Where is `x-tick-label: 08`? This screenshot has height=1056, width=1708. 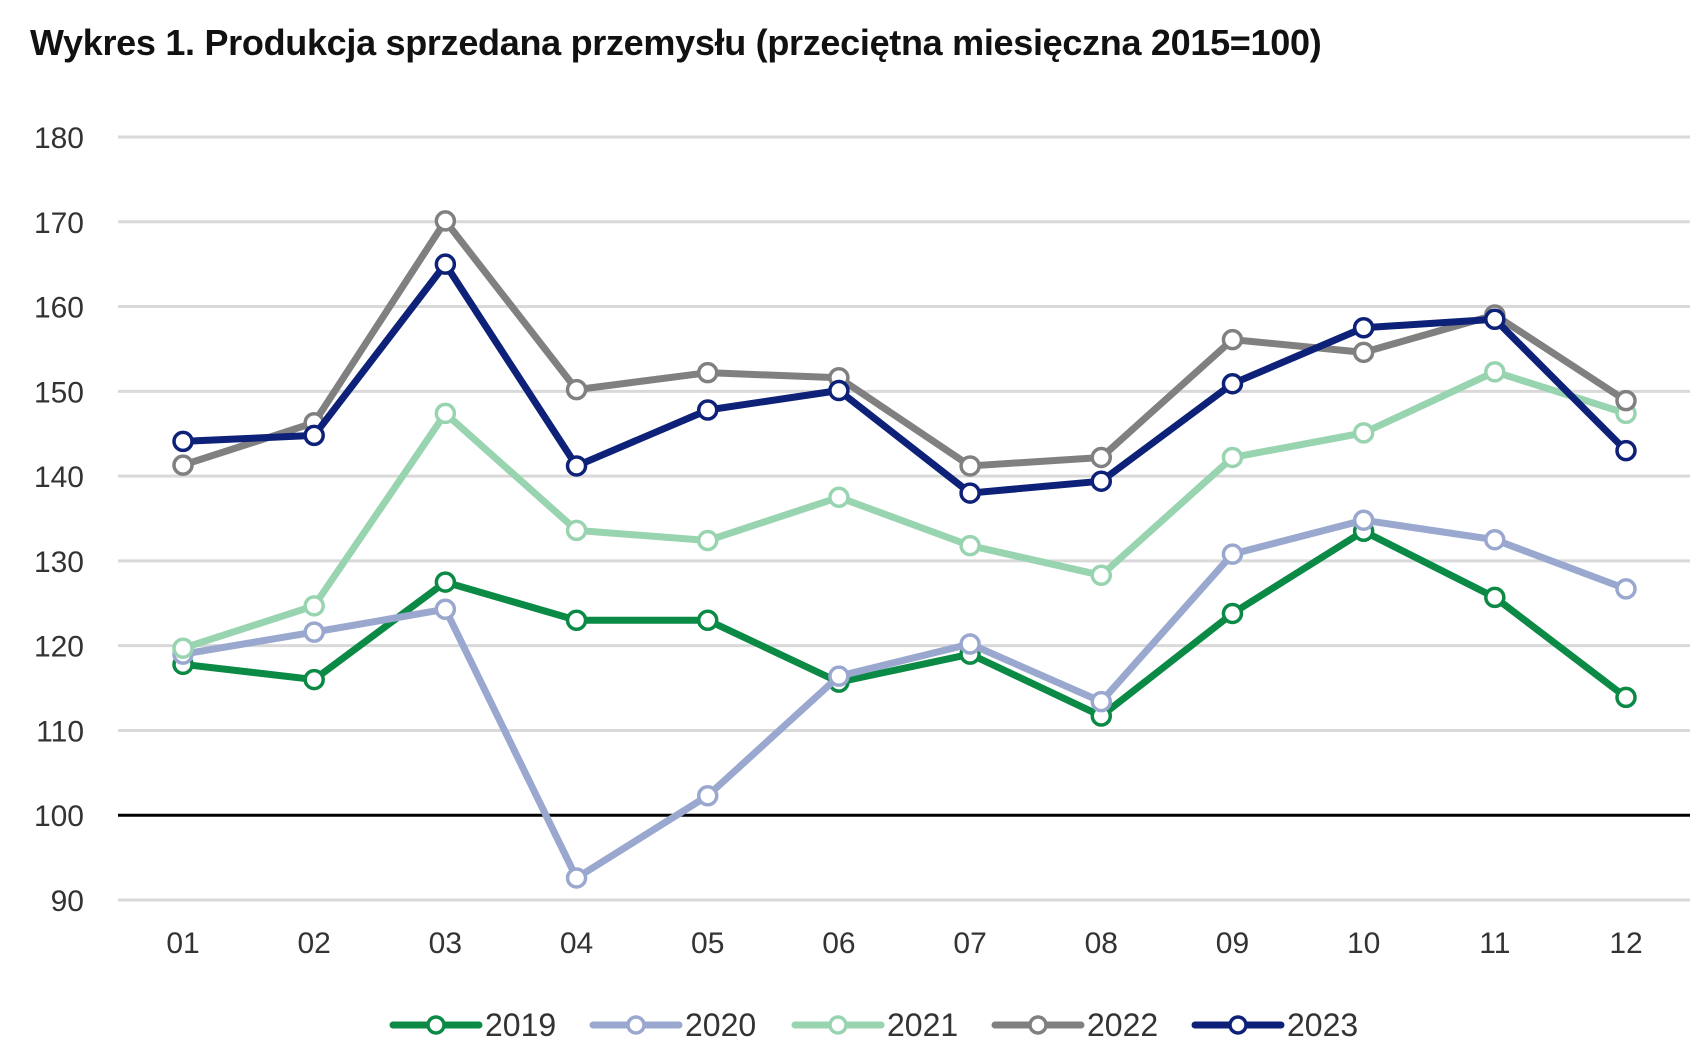
x-tick-label: 08 is located at coordinates (1101, 943).